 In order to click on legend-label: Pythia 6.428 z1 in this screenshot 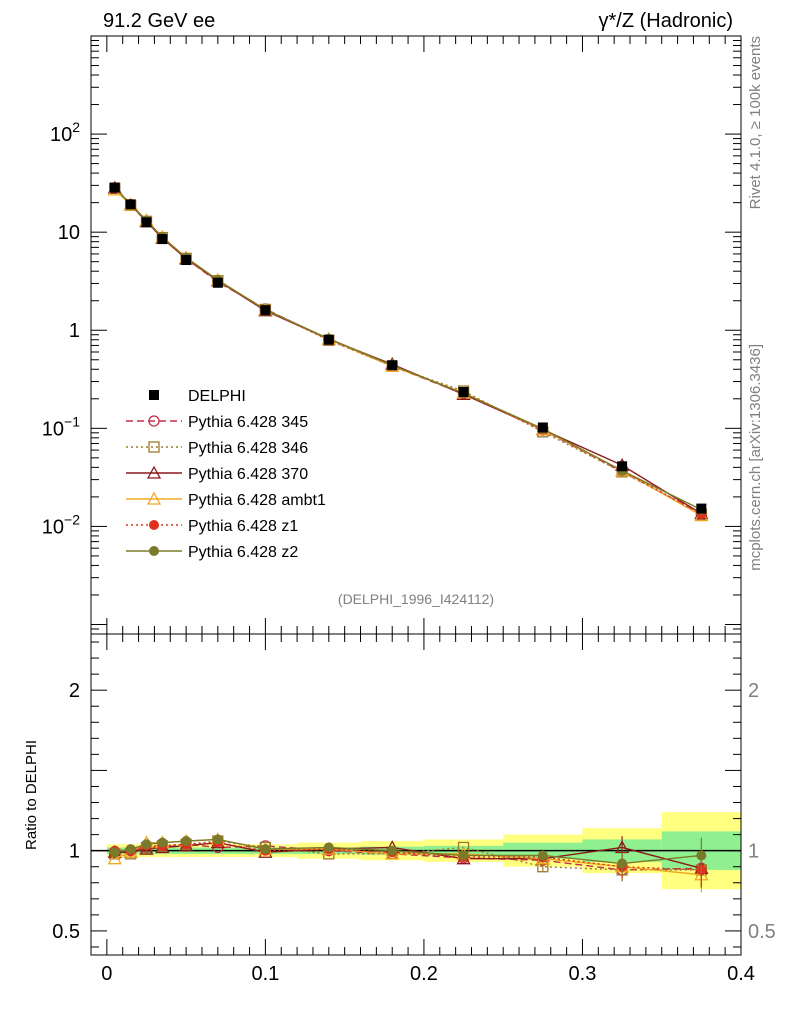, I will do `click(243, 526)`.